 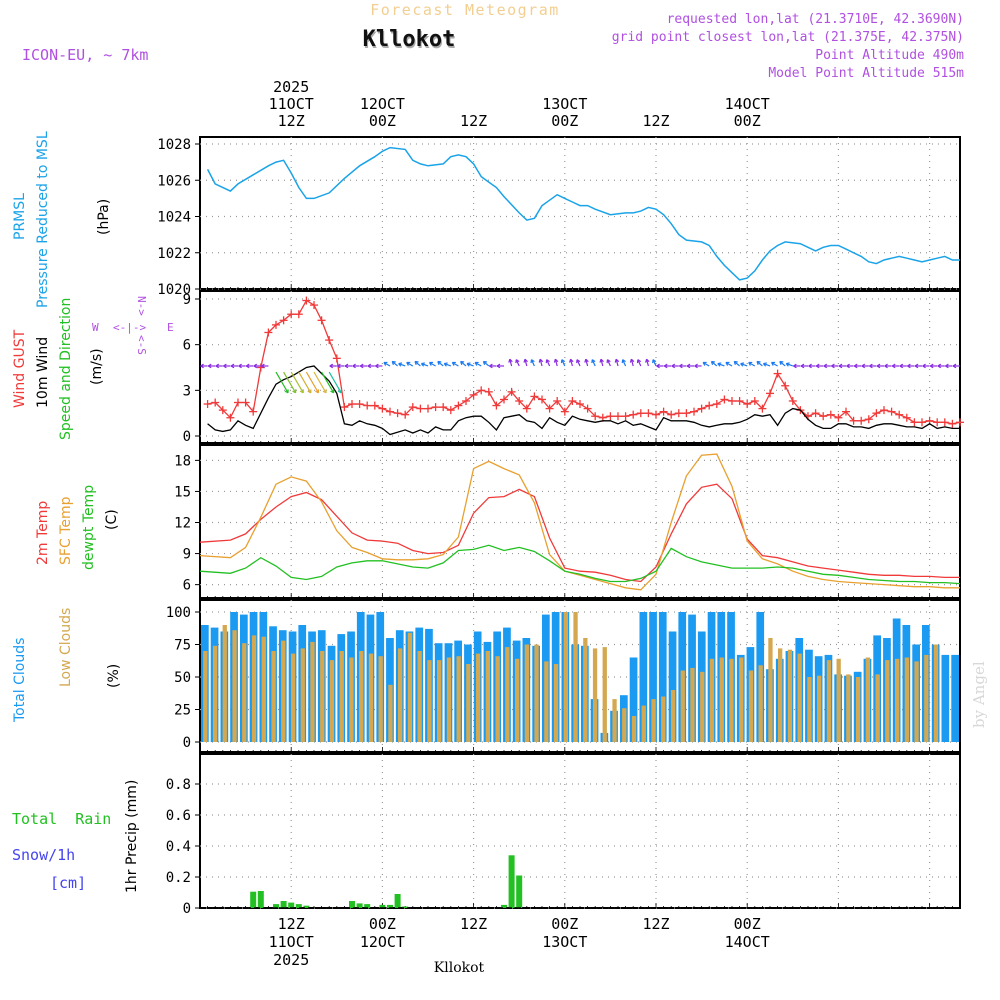 I want to click on watermark: by Angel, so click(x=979, y=694).